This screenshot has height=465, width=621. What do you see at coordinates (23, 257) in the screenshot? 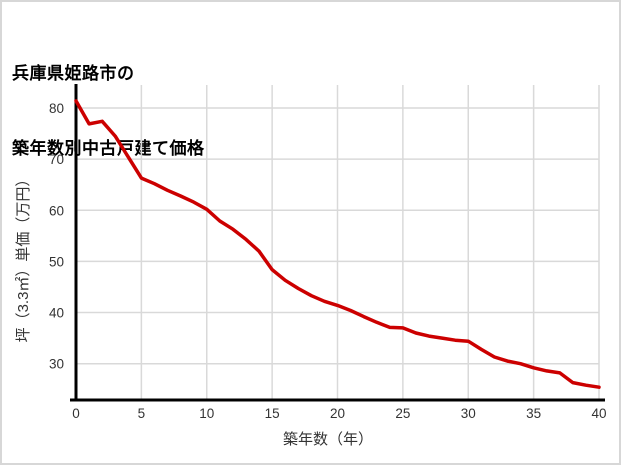
I see `y-axis-title: 坪（3.3㎡）単価（万円）` at bounding box center [23, 257].